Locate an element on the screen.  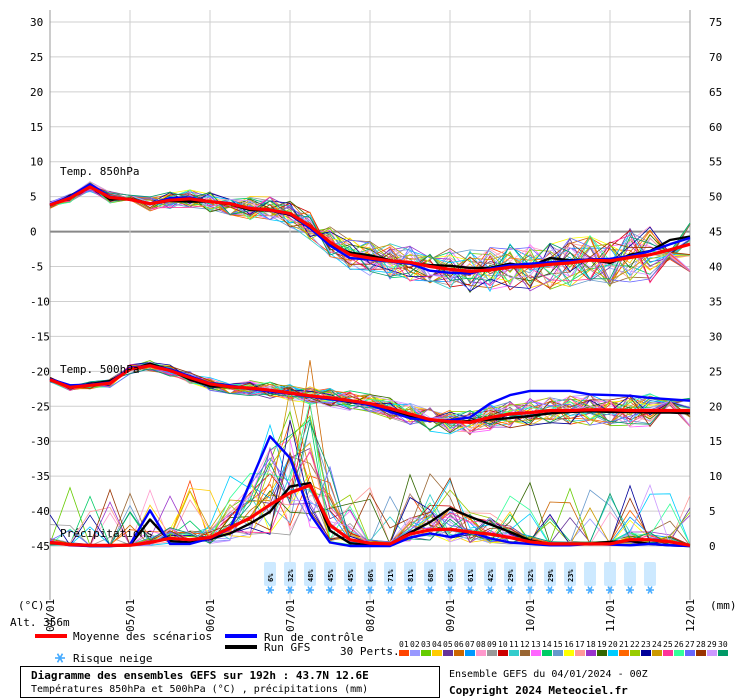
pert-legend-label: 07 is located at coordinates (470, 644).